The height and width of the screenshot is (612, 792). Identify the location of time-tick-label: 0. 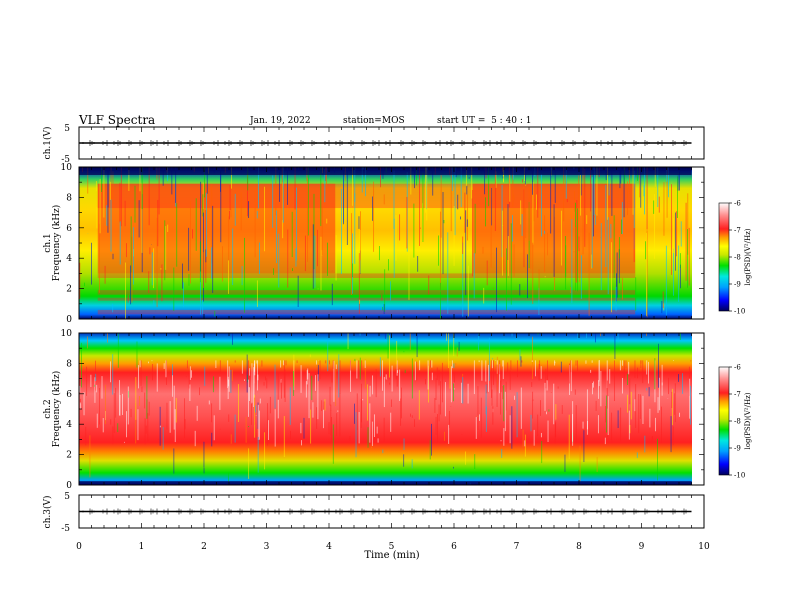
(79, 547).